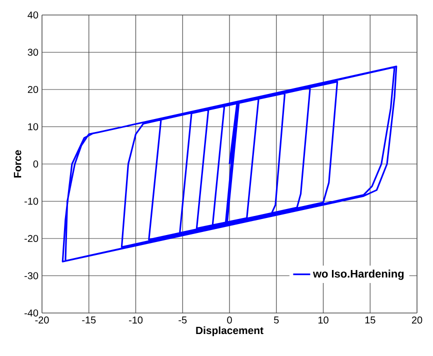 The height and width of the screenshot is (356, 433). Describe the element at coordinates (18, 164) in the screenshot. I see `y-axis-title: Force` at that location.